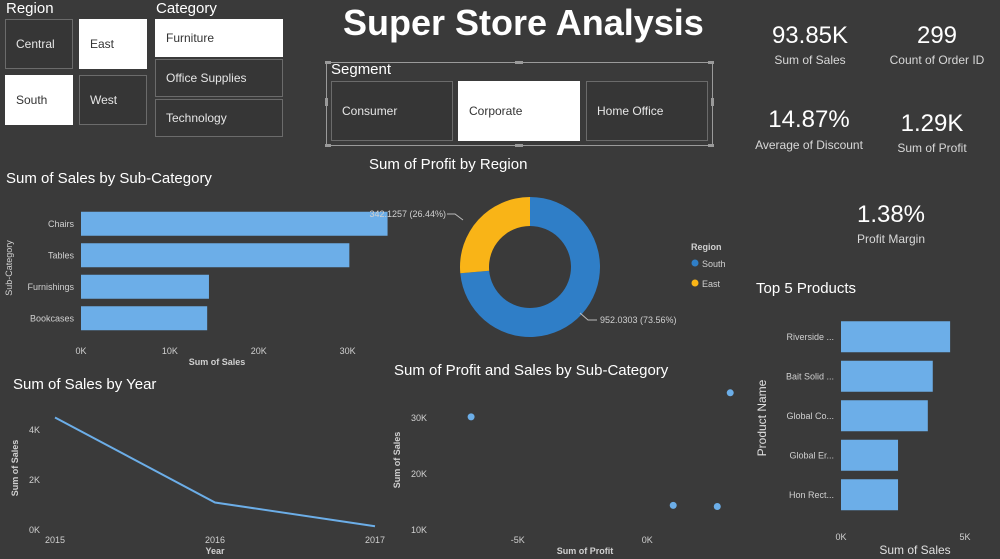 This screenshot has height=559, width=1000. Describe the element at coordinates (630, 111) in the screenshot. I see `tile-label: Home Office` at that location.